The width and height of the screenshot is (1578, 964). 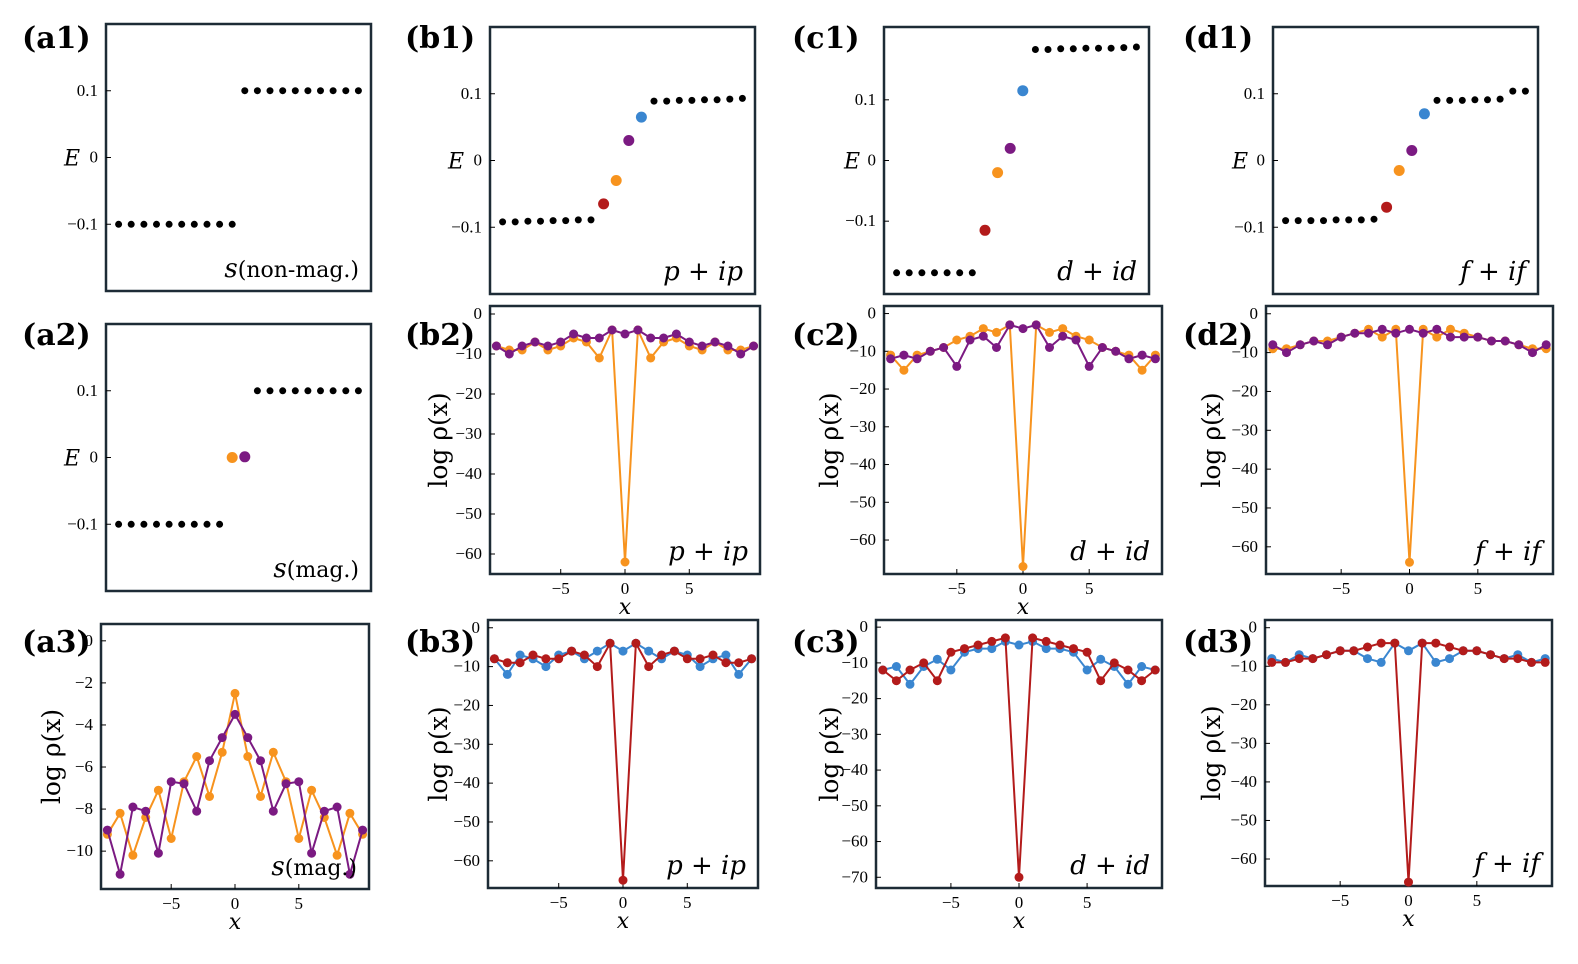 What do you see at coordinates (230, 269) in the screenshot?
I see `annotation-main-a1: s` at bounding box center [230, 269].